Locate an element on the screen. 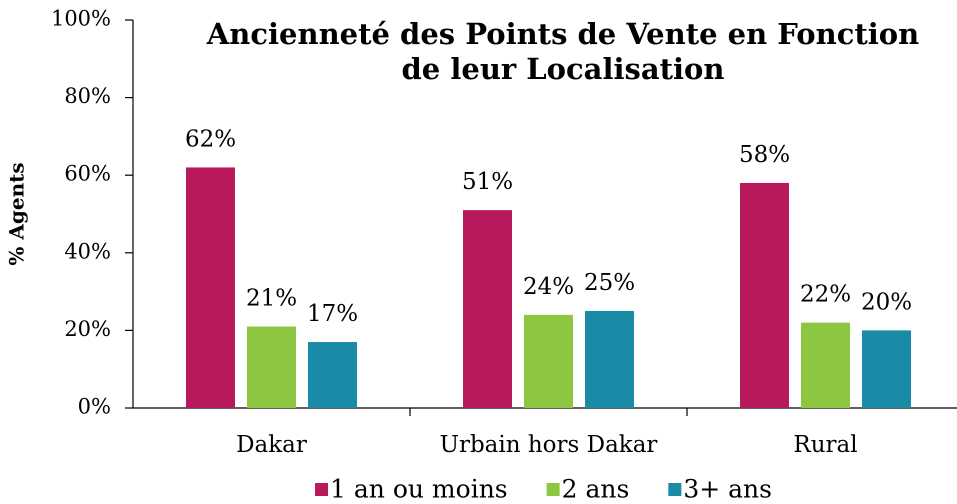 This screenshot has height=504, width=957. value-label: 24% is located at coordinates (548, 287).